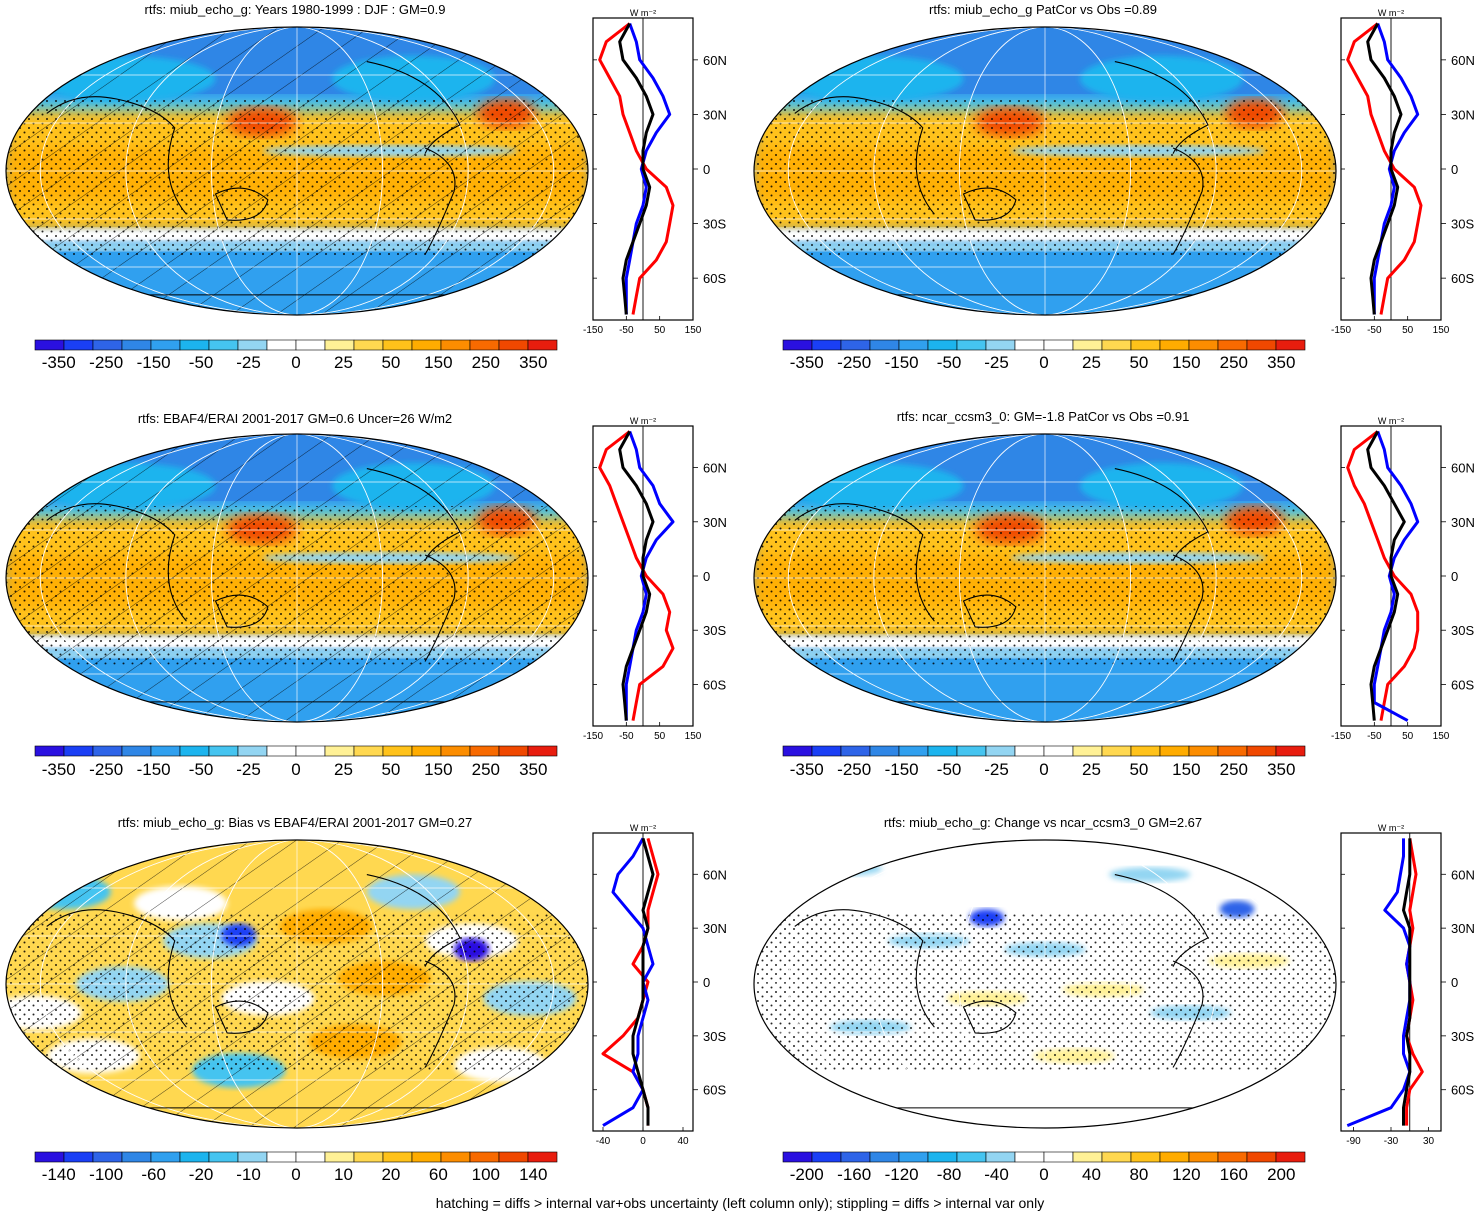 The image size is (1483, 1215). I want to click on colorbar-5: -140 -100 -60 -20 -10 0 10 20 60 100 140, so click(296, 1167).